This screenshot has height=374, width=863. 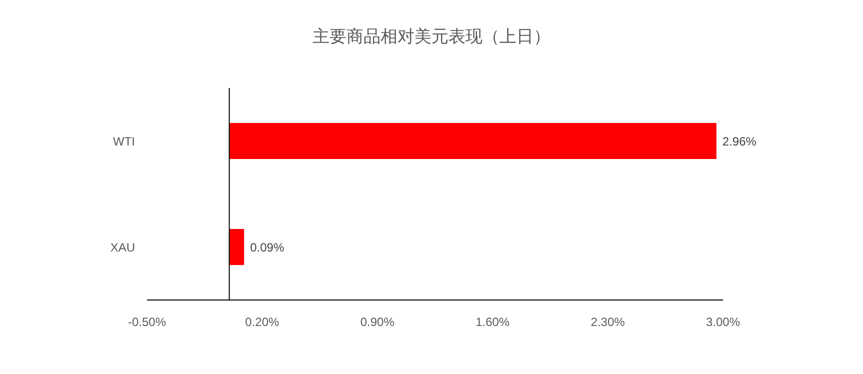 What do you see at coordinates (267, 247) in the screenshot?
I see `data-label: 0.09%` at bounding box center [267, 247].